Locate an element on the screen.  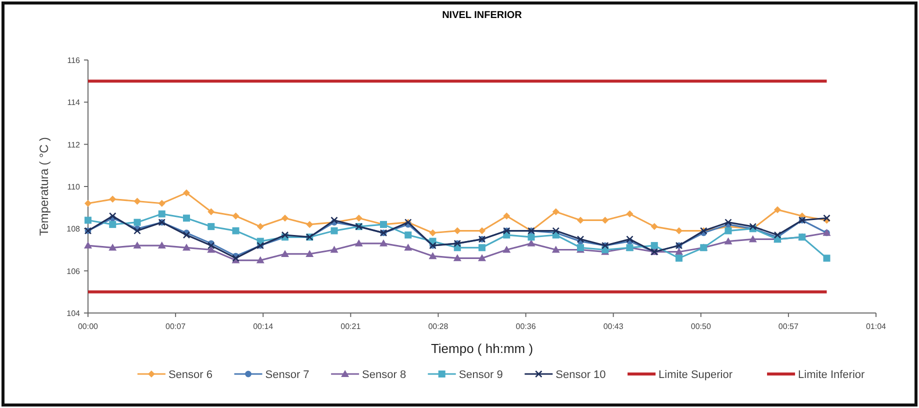
x-tick-label: 00:00 is located at coordinates (88, 326).